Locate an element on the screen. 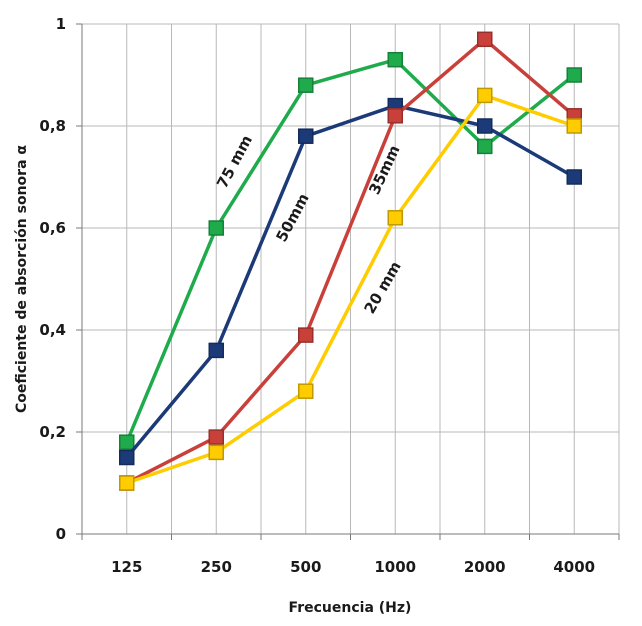 Image resolution: width=642 pixels, height=626 pixels. x-tick-labels: 125 250 500 1000 2000 4000 is located at coordinates (353, 567).